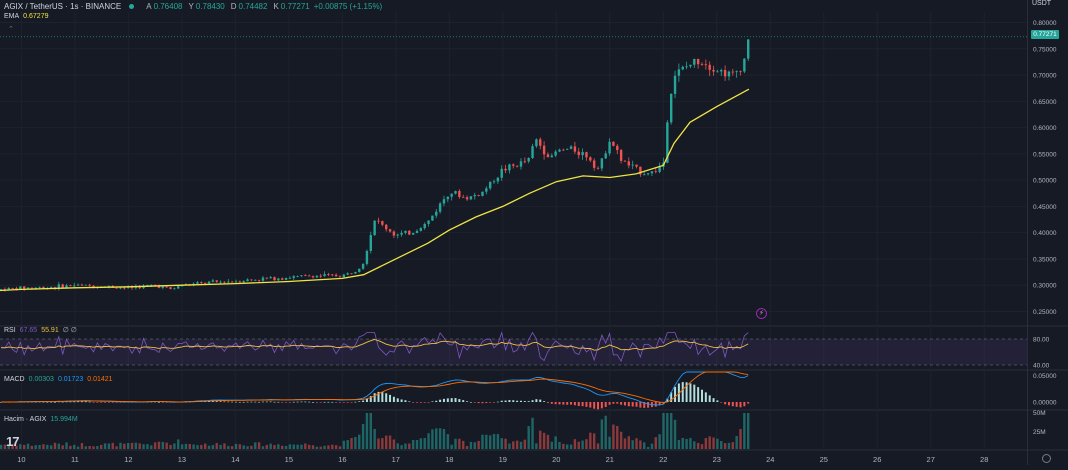  I want to click on time-tick-label: 27, so click(931, 459).